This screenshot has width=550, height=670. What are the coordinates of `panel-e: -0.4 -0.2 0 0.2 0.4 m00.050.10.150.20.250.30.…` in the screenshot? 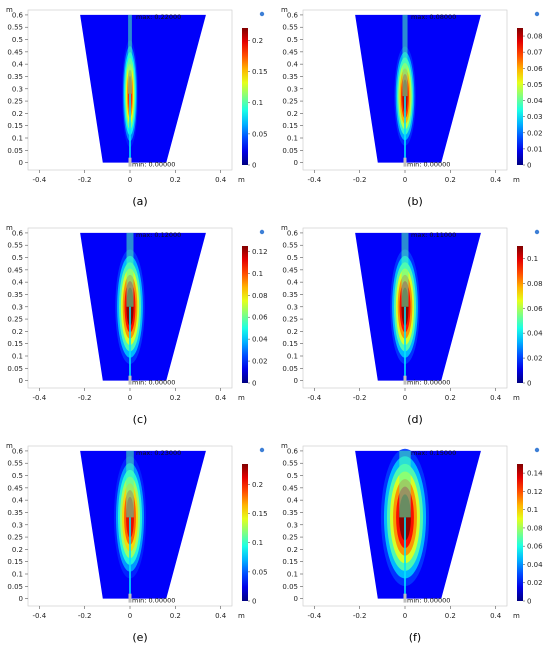 It's located at (137, 543).